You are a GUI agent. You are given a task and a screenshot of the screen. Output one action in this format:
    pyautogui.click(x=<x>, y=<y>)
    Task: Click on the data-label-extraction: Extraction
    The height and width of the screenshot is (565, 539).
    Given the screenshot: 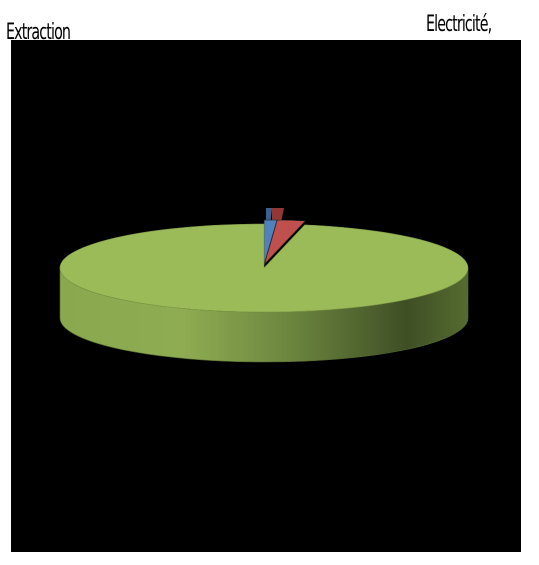 What is the action you would take?
    pyautogui.click(x=38, y=32)
    